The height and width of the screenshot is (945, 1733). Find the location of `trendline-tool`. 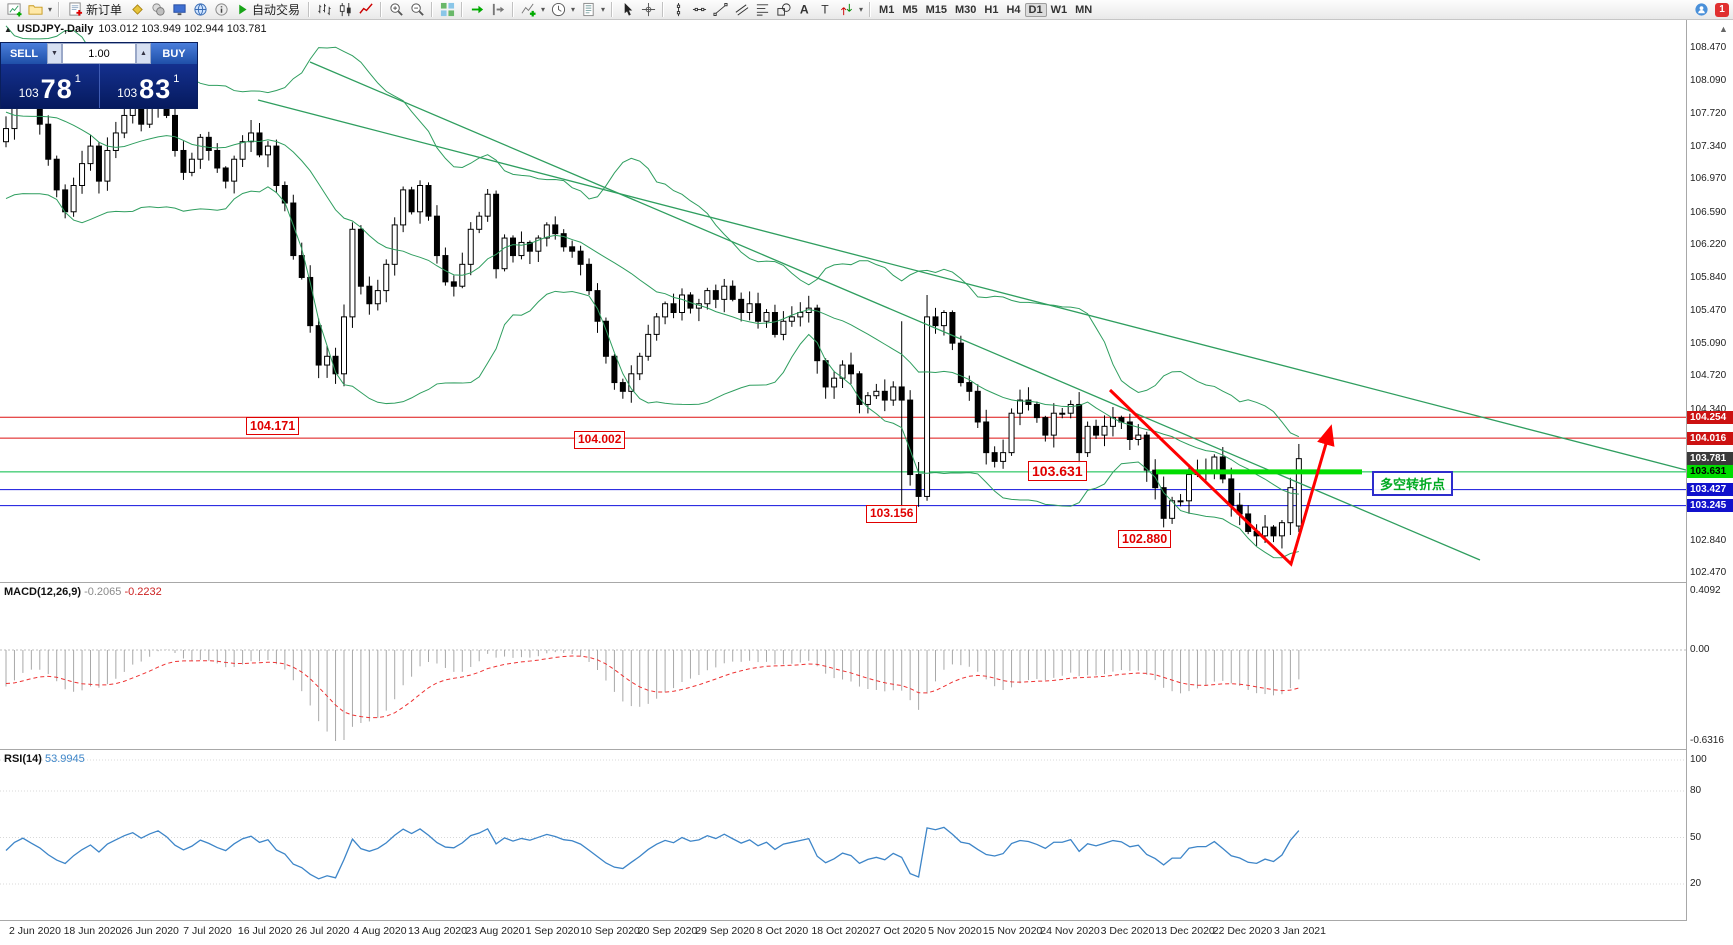

trendline-tool is located at coordinates (720, 10).